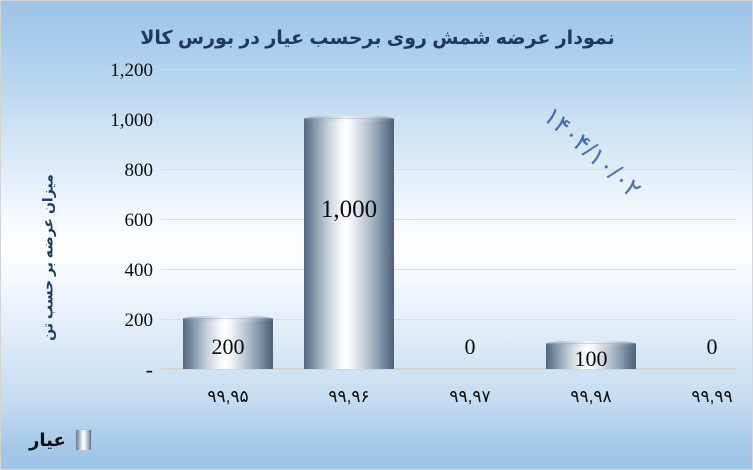  What do you see at coordinates (228, 346) in the screenshot?
I see `bar-value-label: 200` at bounding box center [228, 346].